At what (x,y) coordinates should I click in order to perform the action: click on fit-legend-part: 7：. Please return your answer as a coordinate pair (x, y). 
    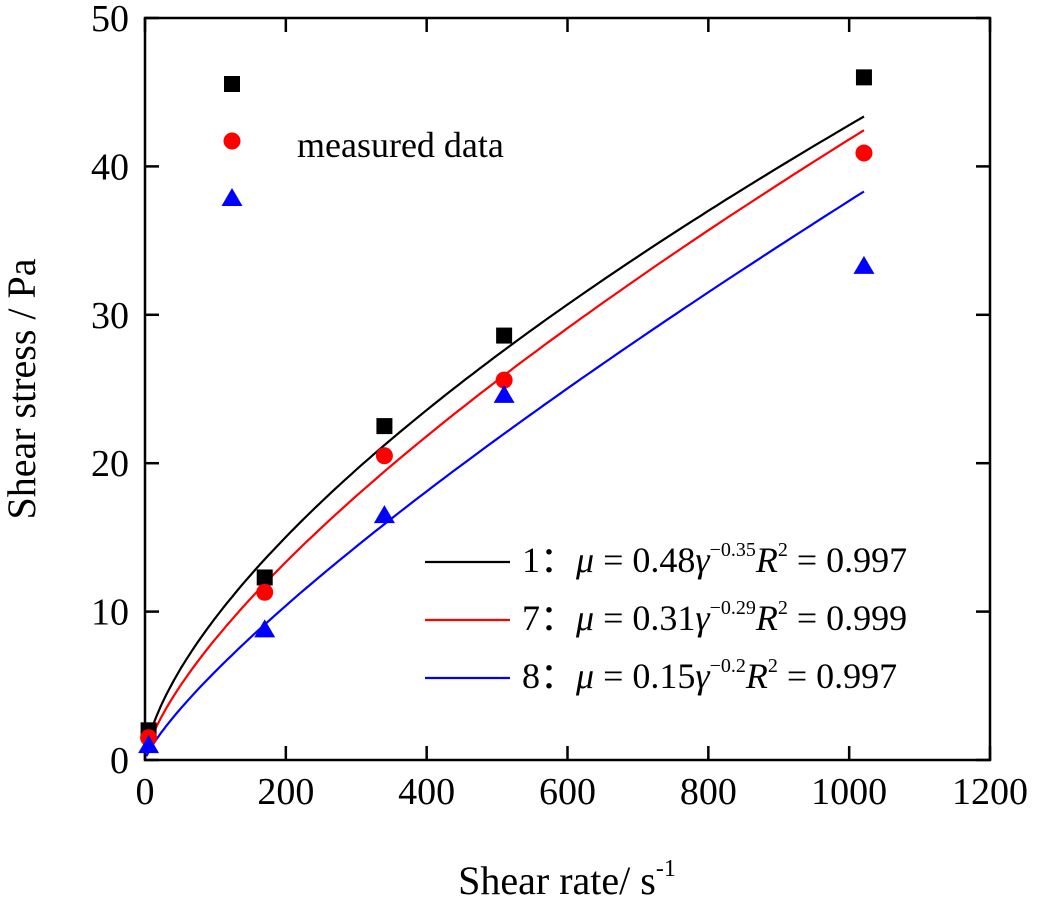
    Looking at the image, I should click on (549, 618).